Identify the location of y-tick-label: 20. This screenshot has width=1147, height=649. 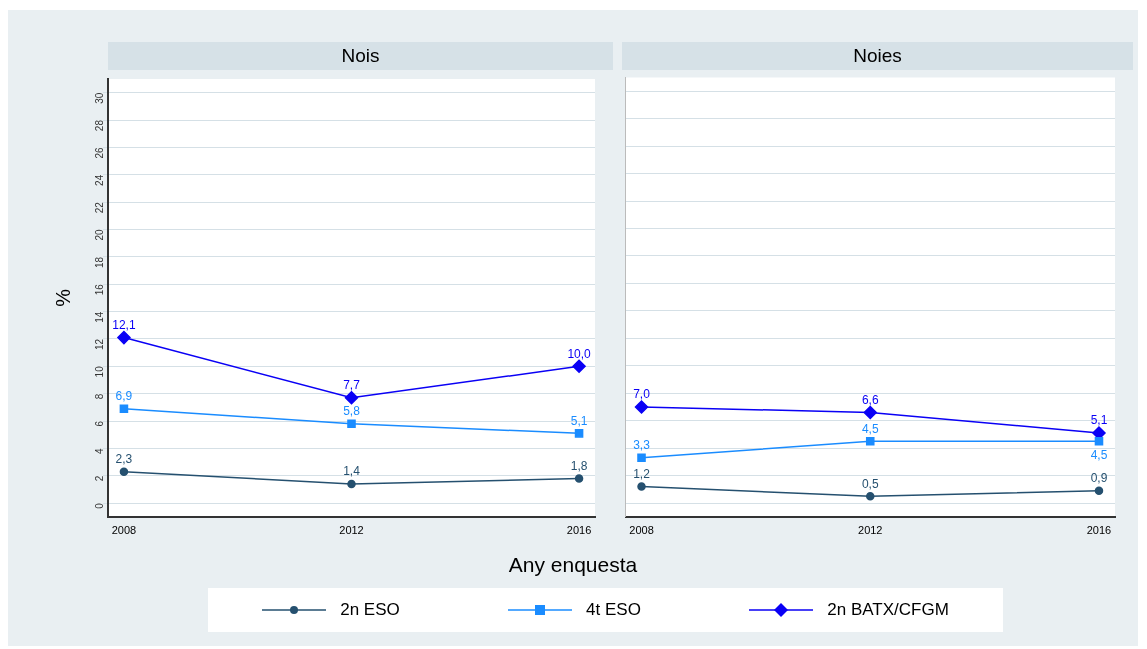
(99, 235).